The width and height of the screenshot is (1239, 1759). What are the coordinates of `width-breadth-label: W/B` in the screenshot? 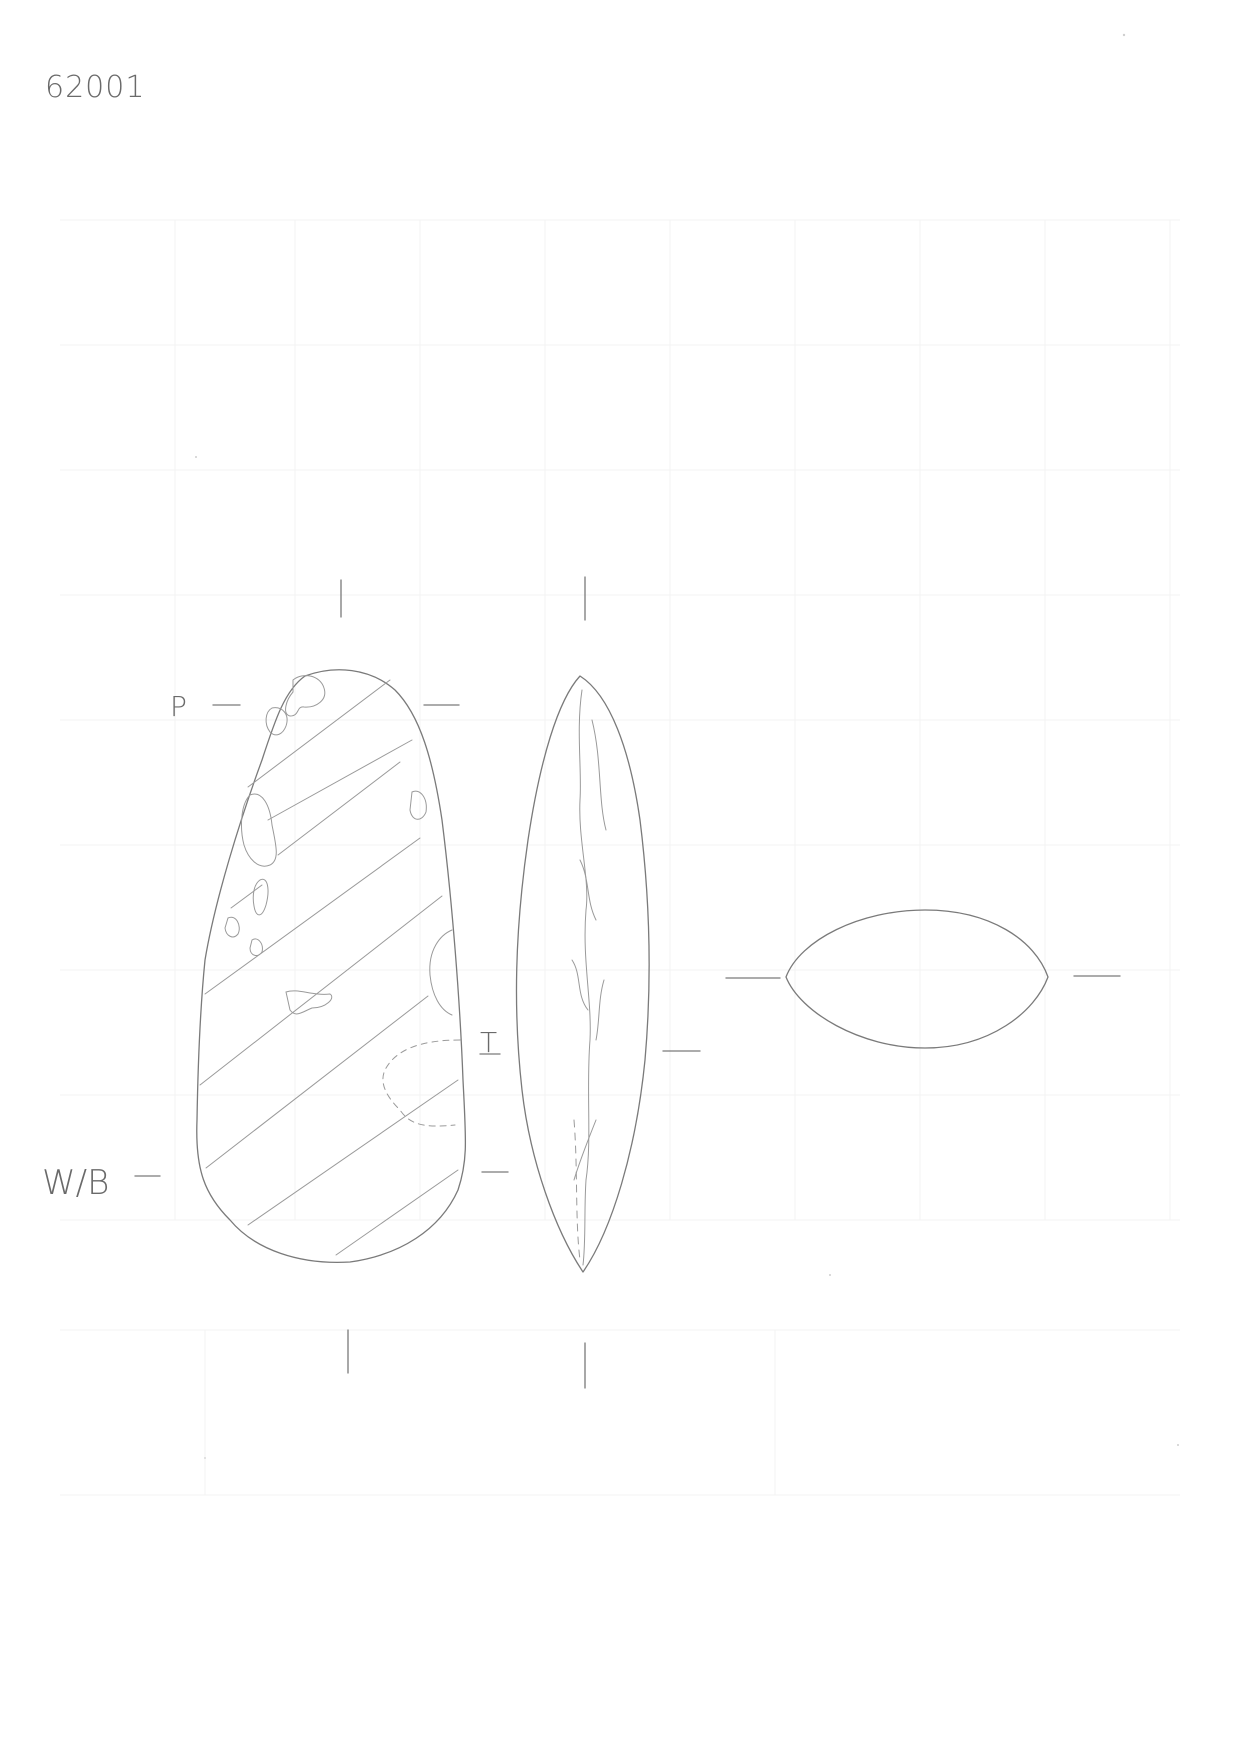 It's located at (75, 1183).